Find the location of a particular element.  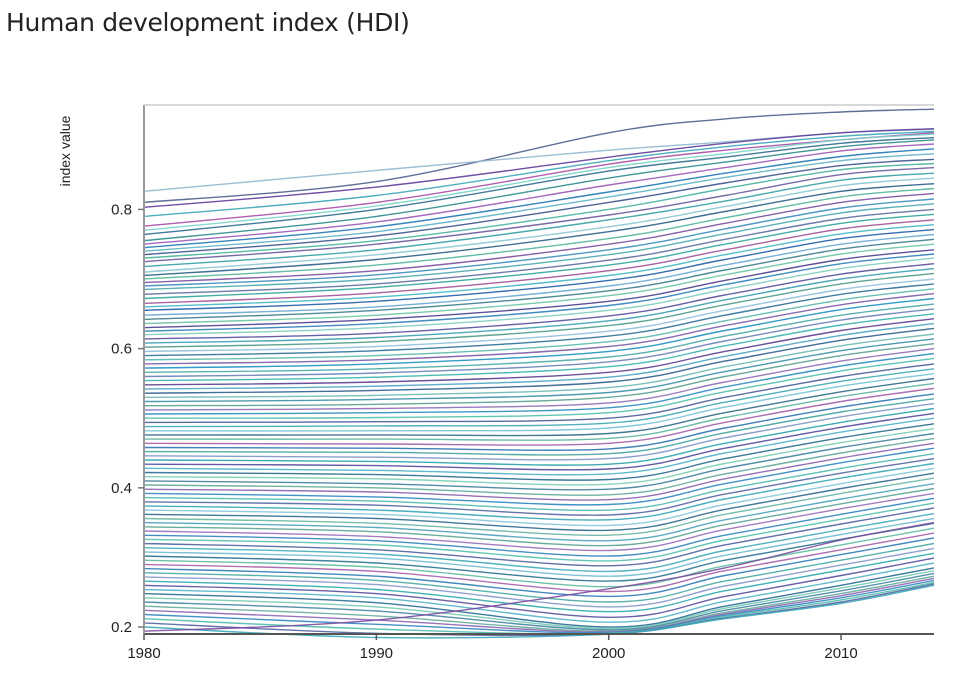

x-axis-ticks: 1980 1990 2000 2010 is located at coordinates (492, 648).